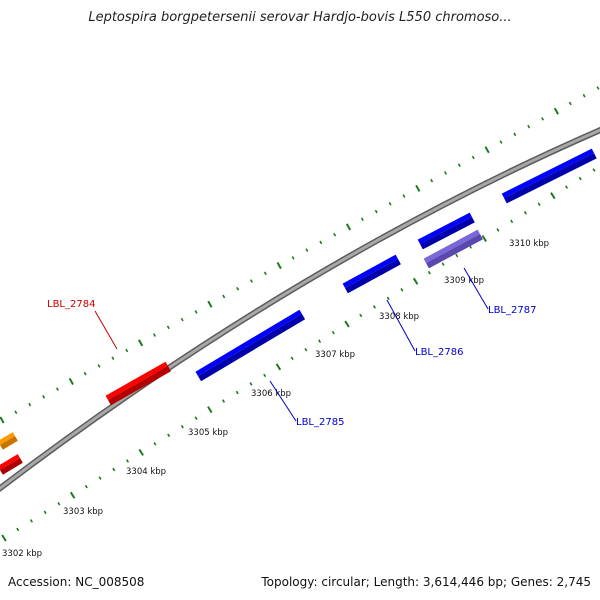 This screenshot has height=600, width=600. Describe the element at coordinates (320, 422) in the screenshot. I see `gene-label: LBL_2785` at that location.